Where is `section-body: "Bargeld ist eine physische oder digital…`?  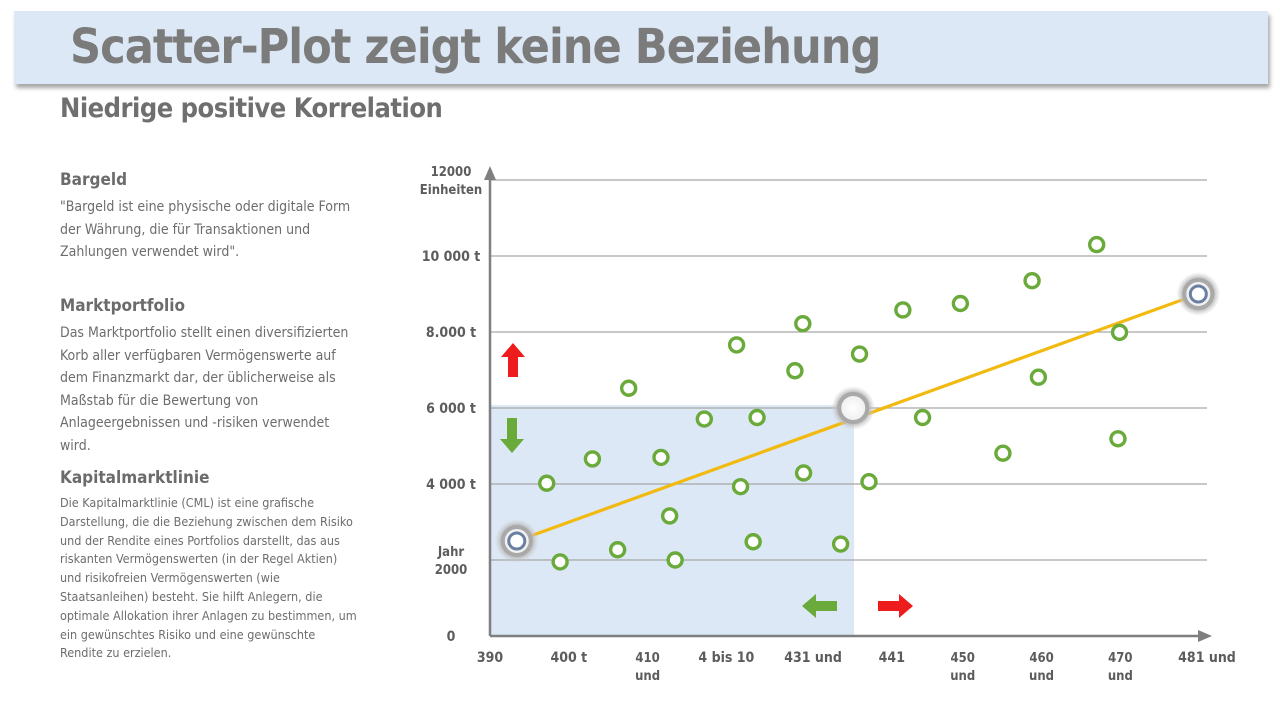
section-body: "Bargeld ist eine physische oder digital… is located at coordinates (205, 229).